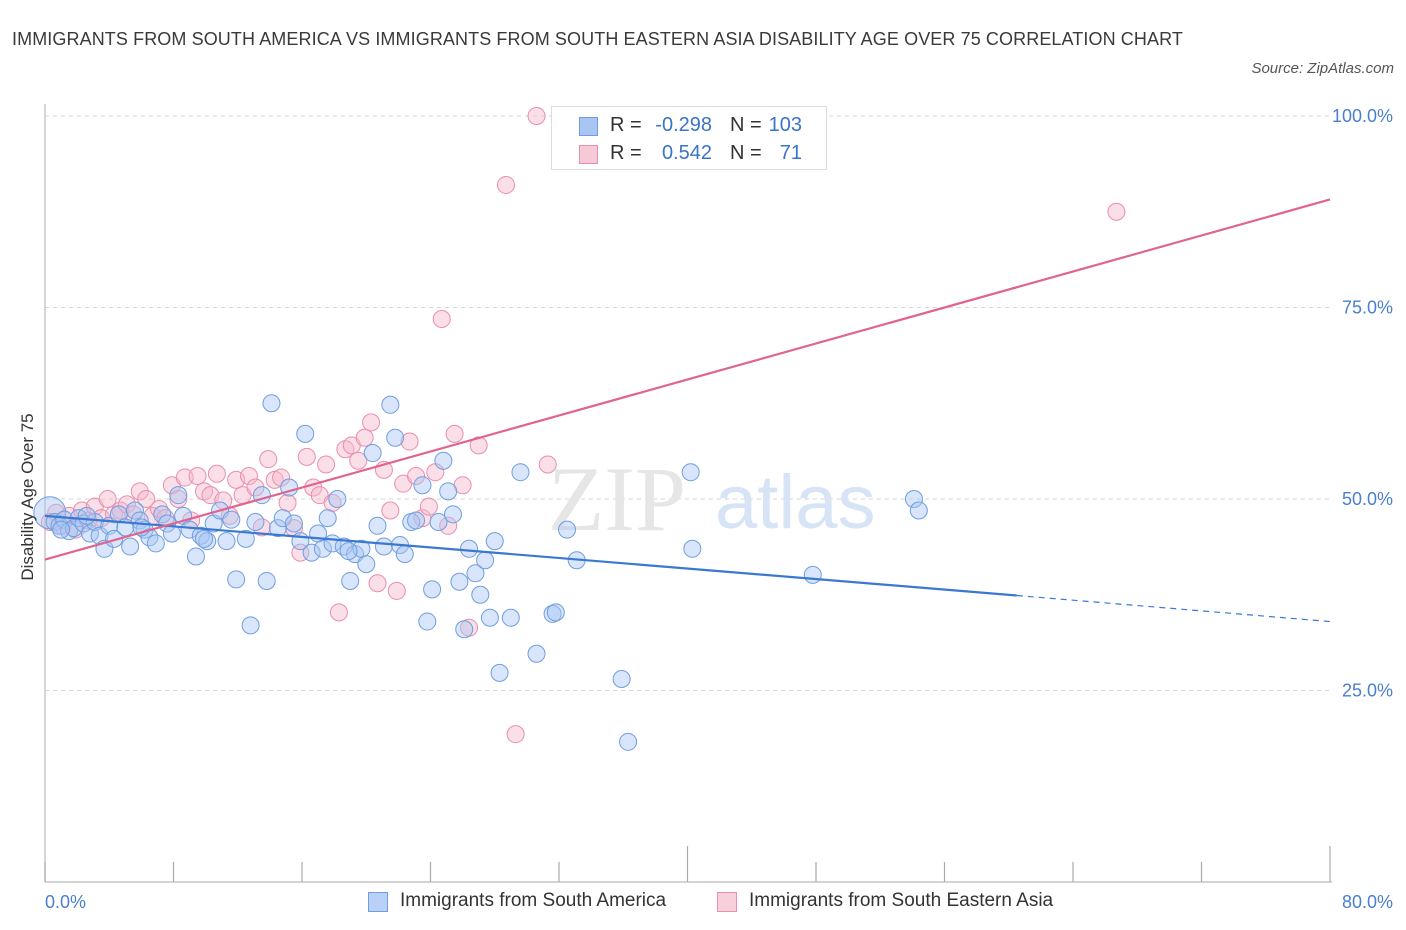 The image size is (1406, 930). I want to click on south-america-trend-extension, so click(1173, 608).